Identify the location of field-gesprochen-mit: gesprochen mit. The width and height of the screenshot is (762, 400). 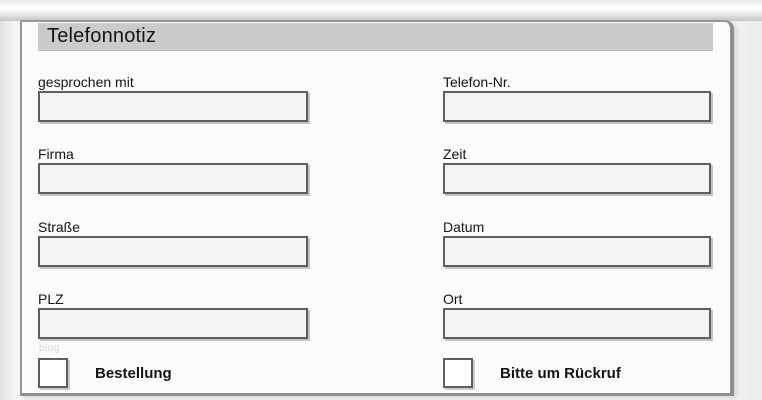
(173, 97).